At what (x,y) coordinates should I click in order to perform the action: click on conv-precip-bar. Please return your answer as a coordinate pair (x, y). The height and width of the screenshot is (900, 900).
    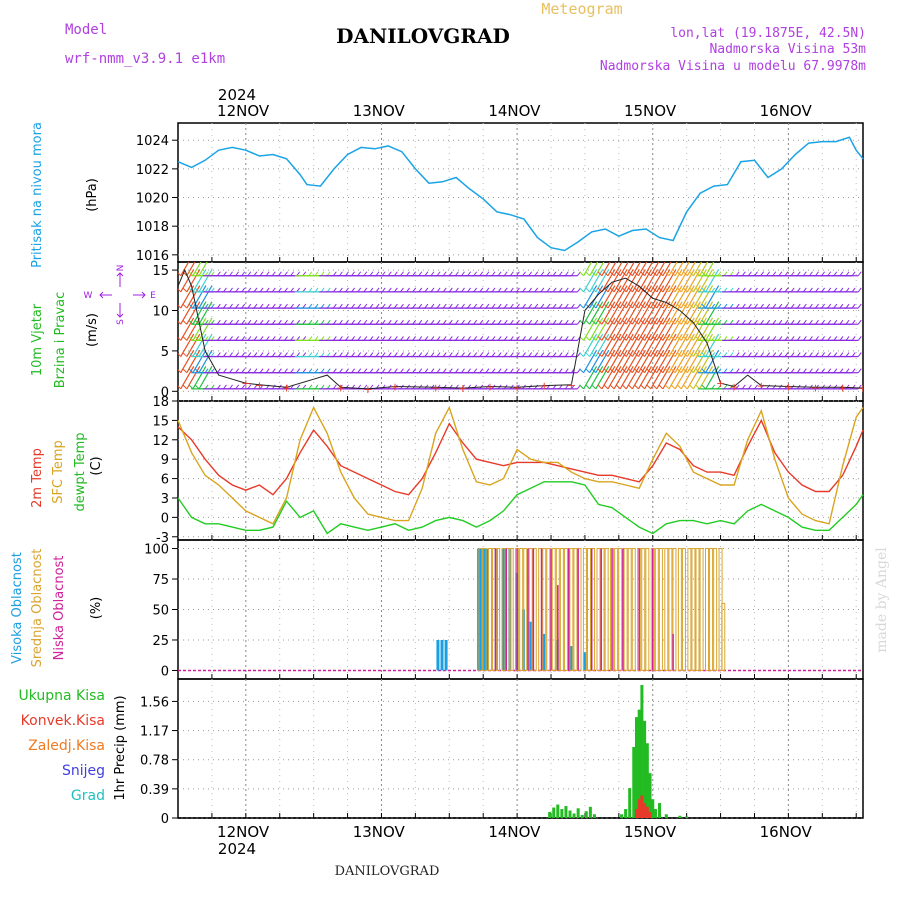
    Looking at the image, I should click on (647, 812).